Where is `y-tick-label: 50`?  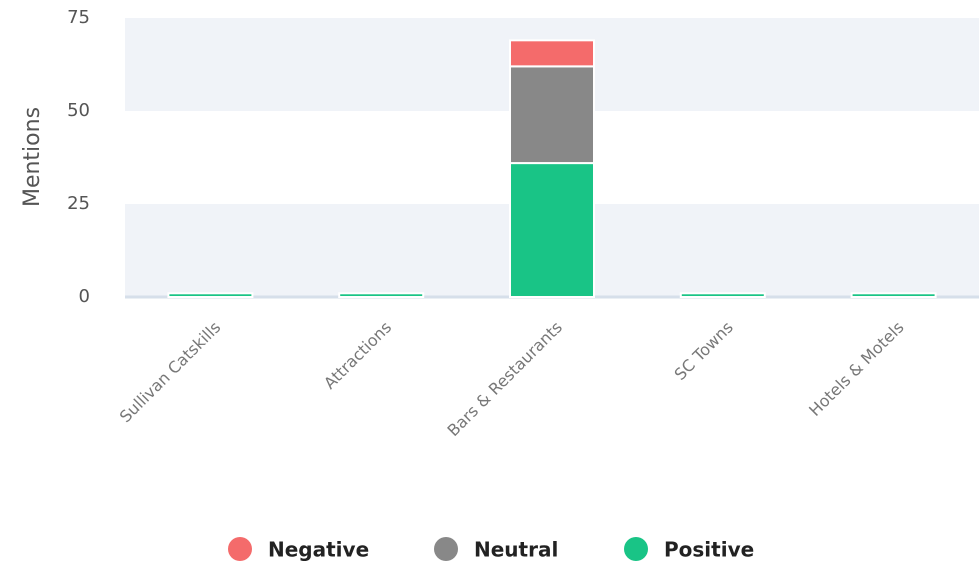 y-tick-label: 50 is located at coordinates (78, 110).